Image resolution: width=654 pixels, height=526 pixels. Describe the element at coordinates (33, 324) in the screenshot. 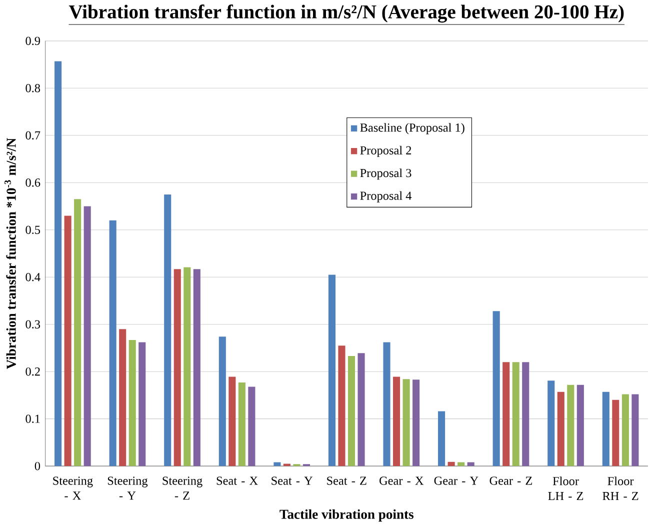

I see `y-tick-label: 0.3` at that location.